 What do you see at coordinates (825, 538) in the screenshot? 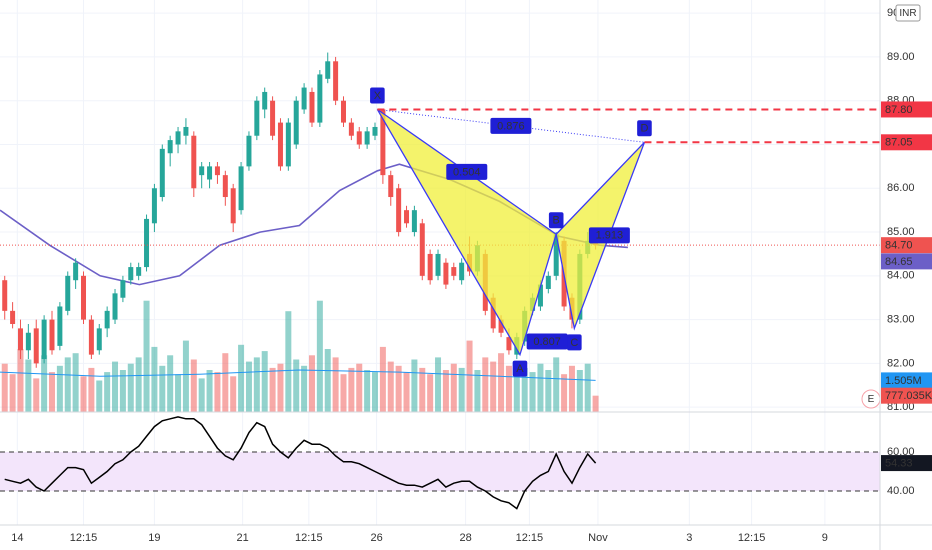
I see `x-tick-label: 9` at bounding box center [825, 538].